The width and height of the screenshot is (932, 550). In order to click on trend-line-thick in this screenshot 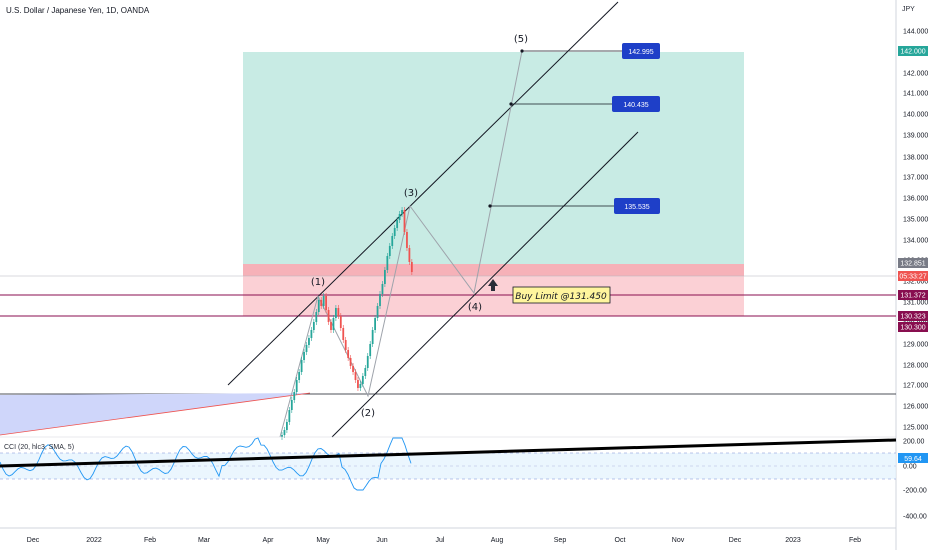, I will do `click(448, 453)`.